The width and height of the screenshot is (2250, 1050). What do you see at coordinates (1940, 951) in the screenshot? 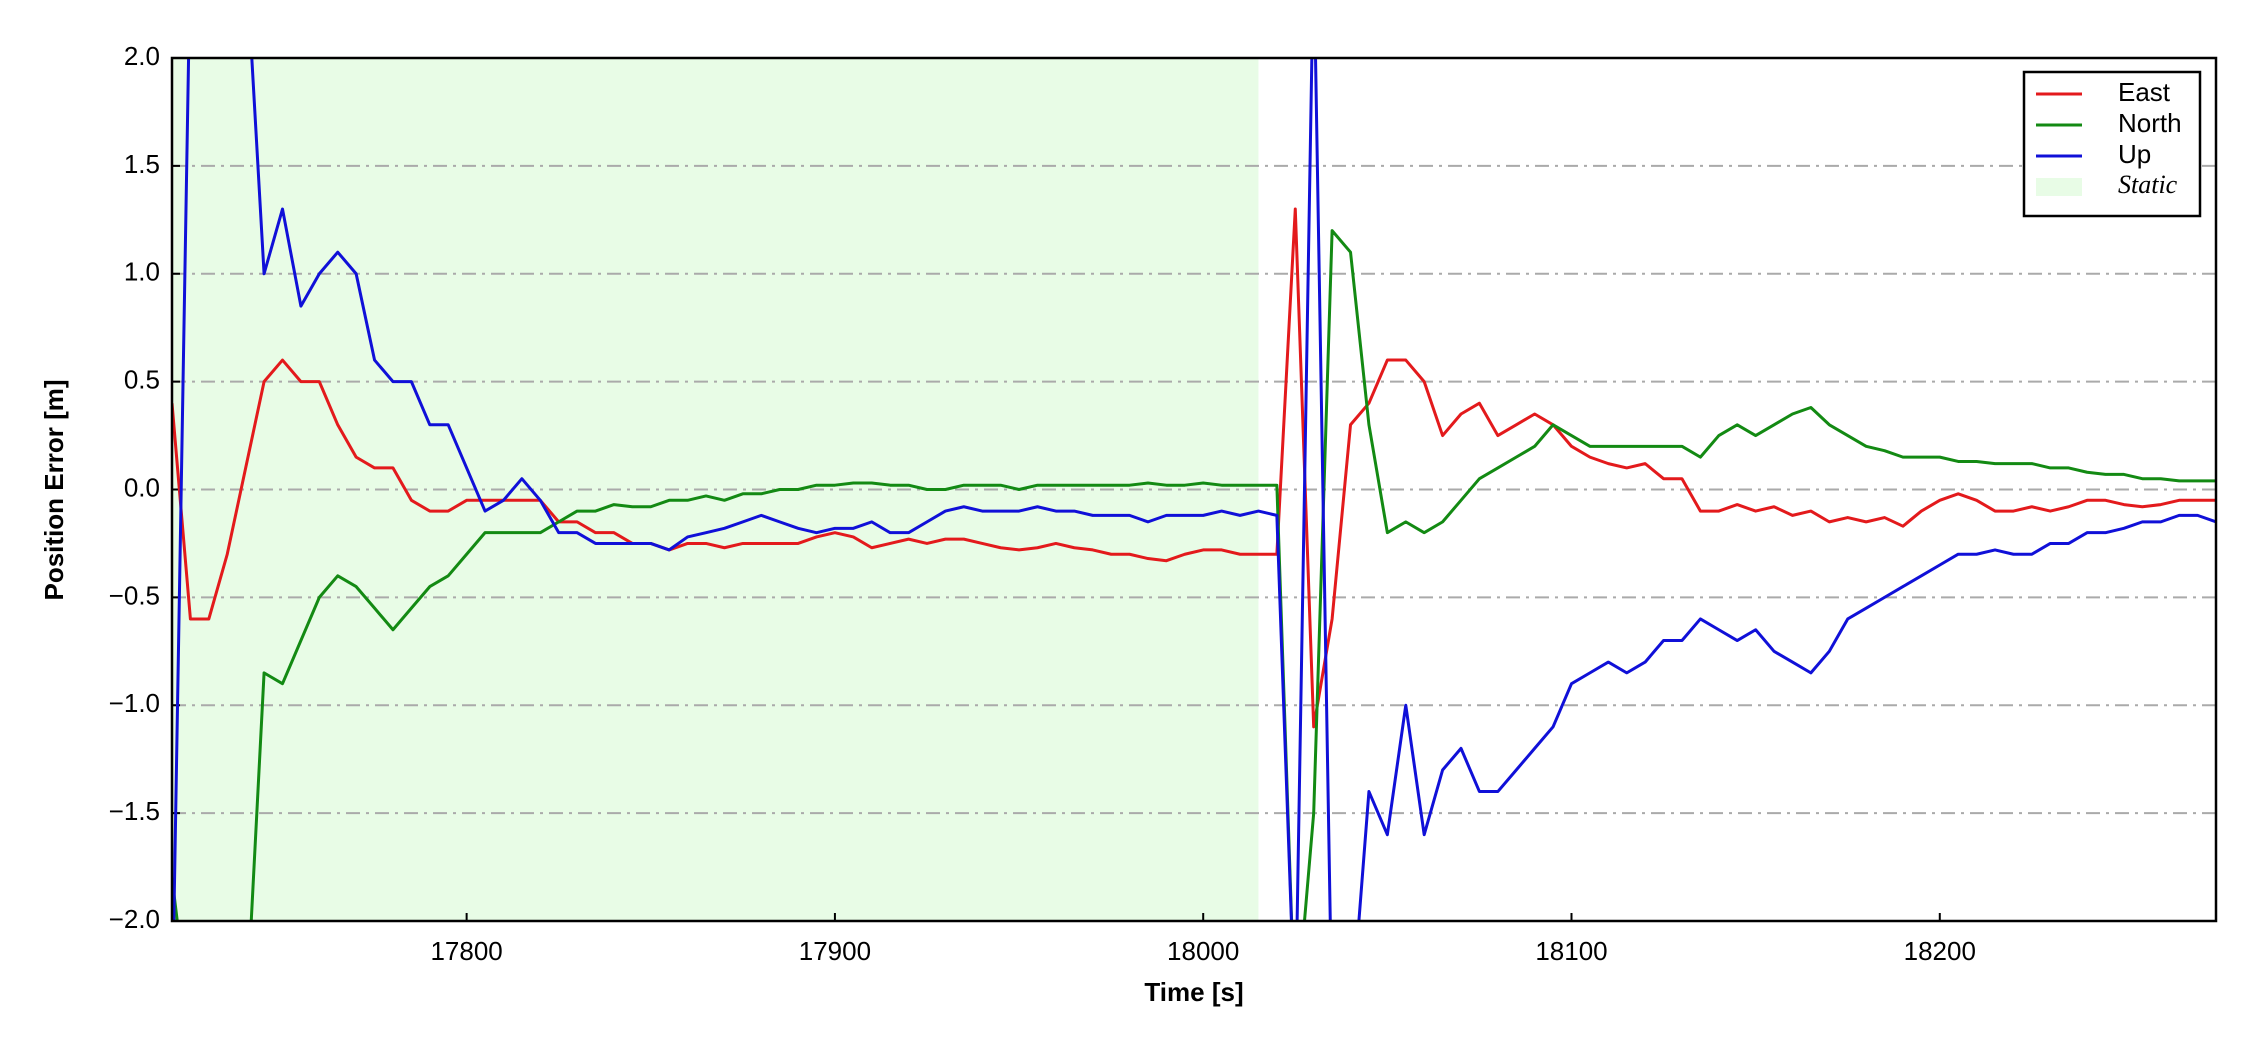
I see `x-tick-label: 18200` at bounding box center [1940, 951].